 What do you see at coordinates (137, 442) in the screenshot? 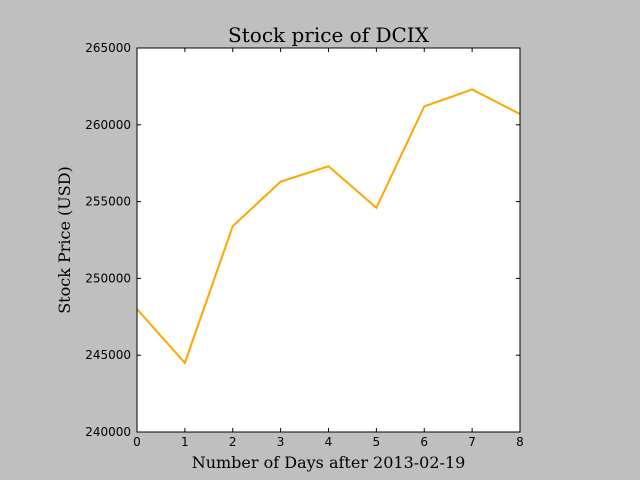
I see `x-tick-label-0: 0` at bounding box center [137, 442].